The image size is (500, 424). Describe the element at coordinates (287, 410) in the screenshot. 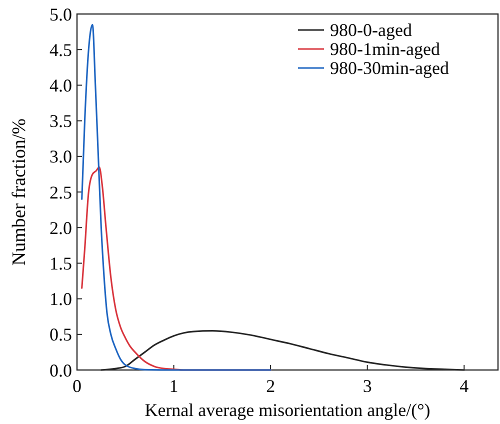

I see `x-axis-title: Kernal average misorientation angle/(°)` at that location.